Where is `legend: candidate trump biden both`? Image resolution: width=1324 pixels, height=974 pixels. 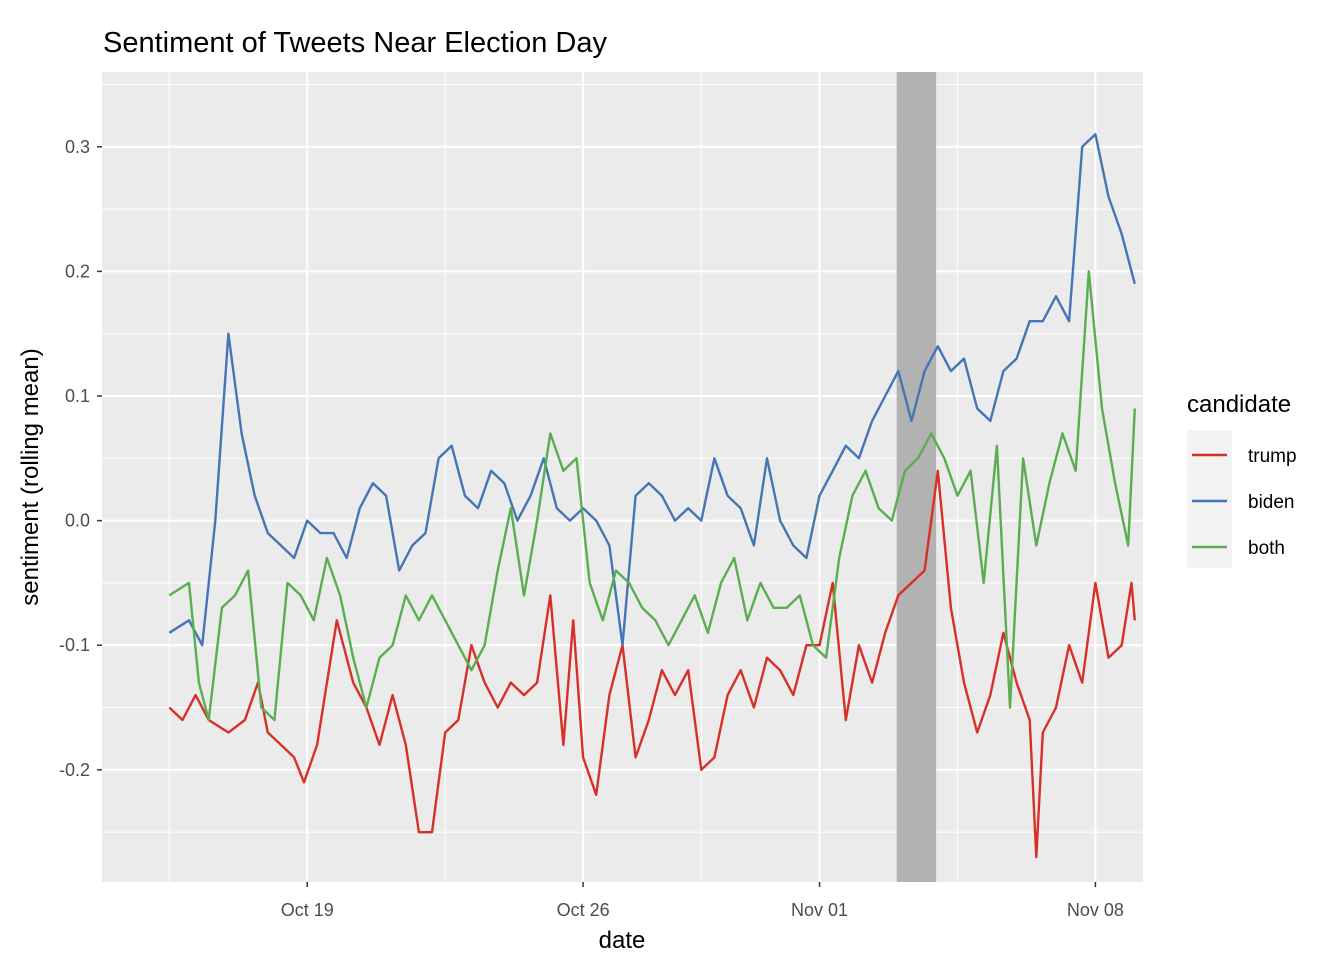
legend: candidate trump biden both is located at coordinates (1242, 479).